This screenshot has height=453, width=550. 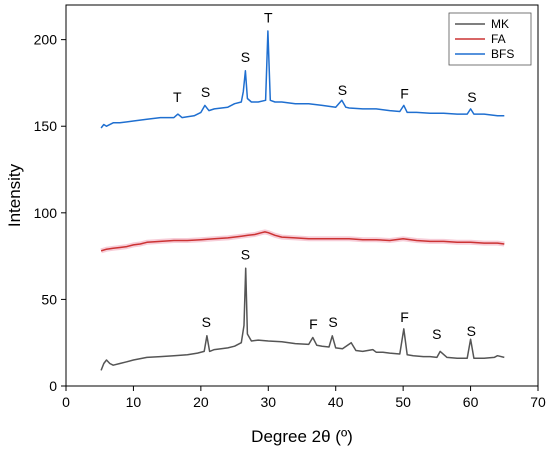 I want to click on series-line-fa, so click(x=302, y=241).